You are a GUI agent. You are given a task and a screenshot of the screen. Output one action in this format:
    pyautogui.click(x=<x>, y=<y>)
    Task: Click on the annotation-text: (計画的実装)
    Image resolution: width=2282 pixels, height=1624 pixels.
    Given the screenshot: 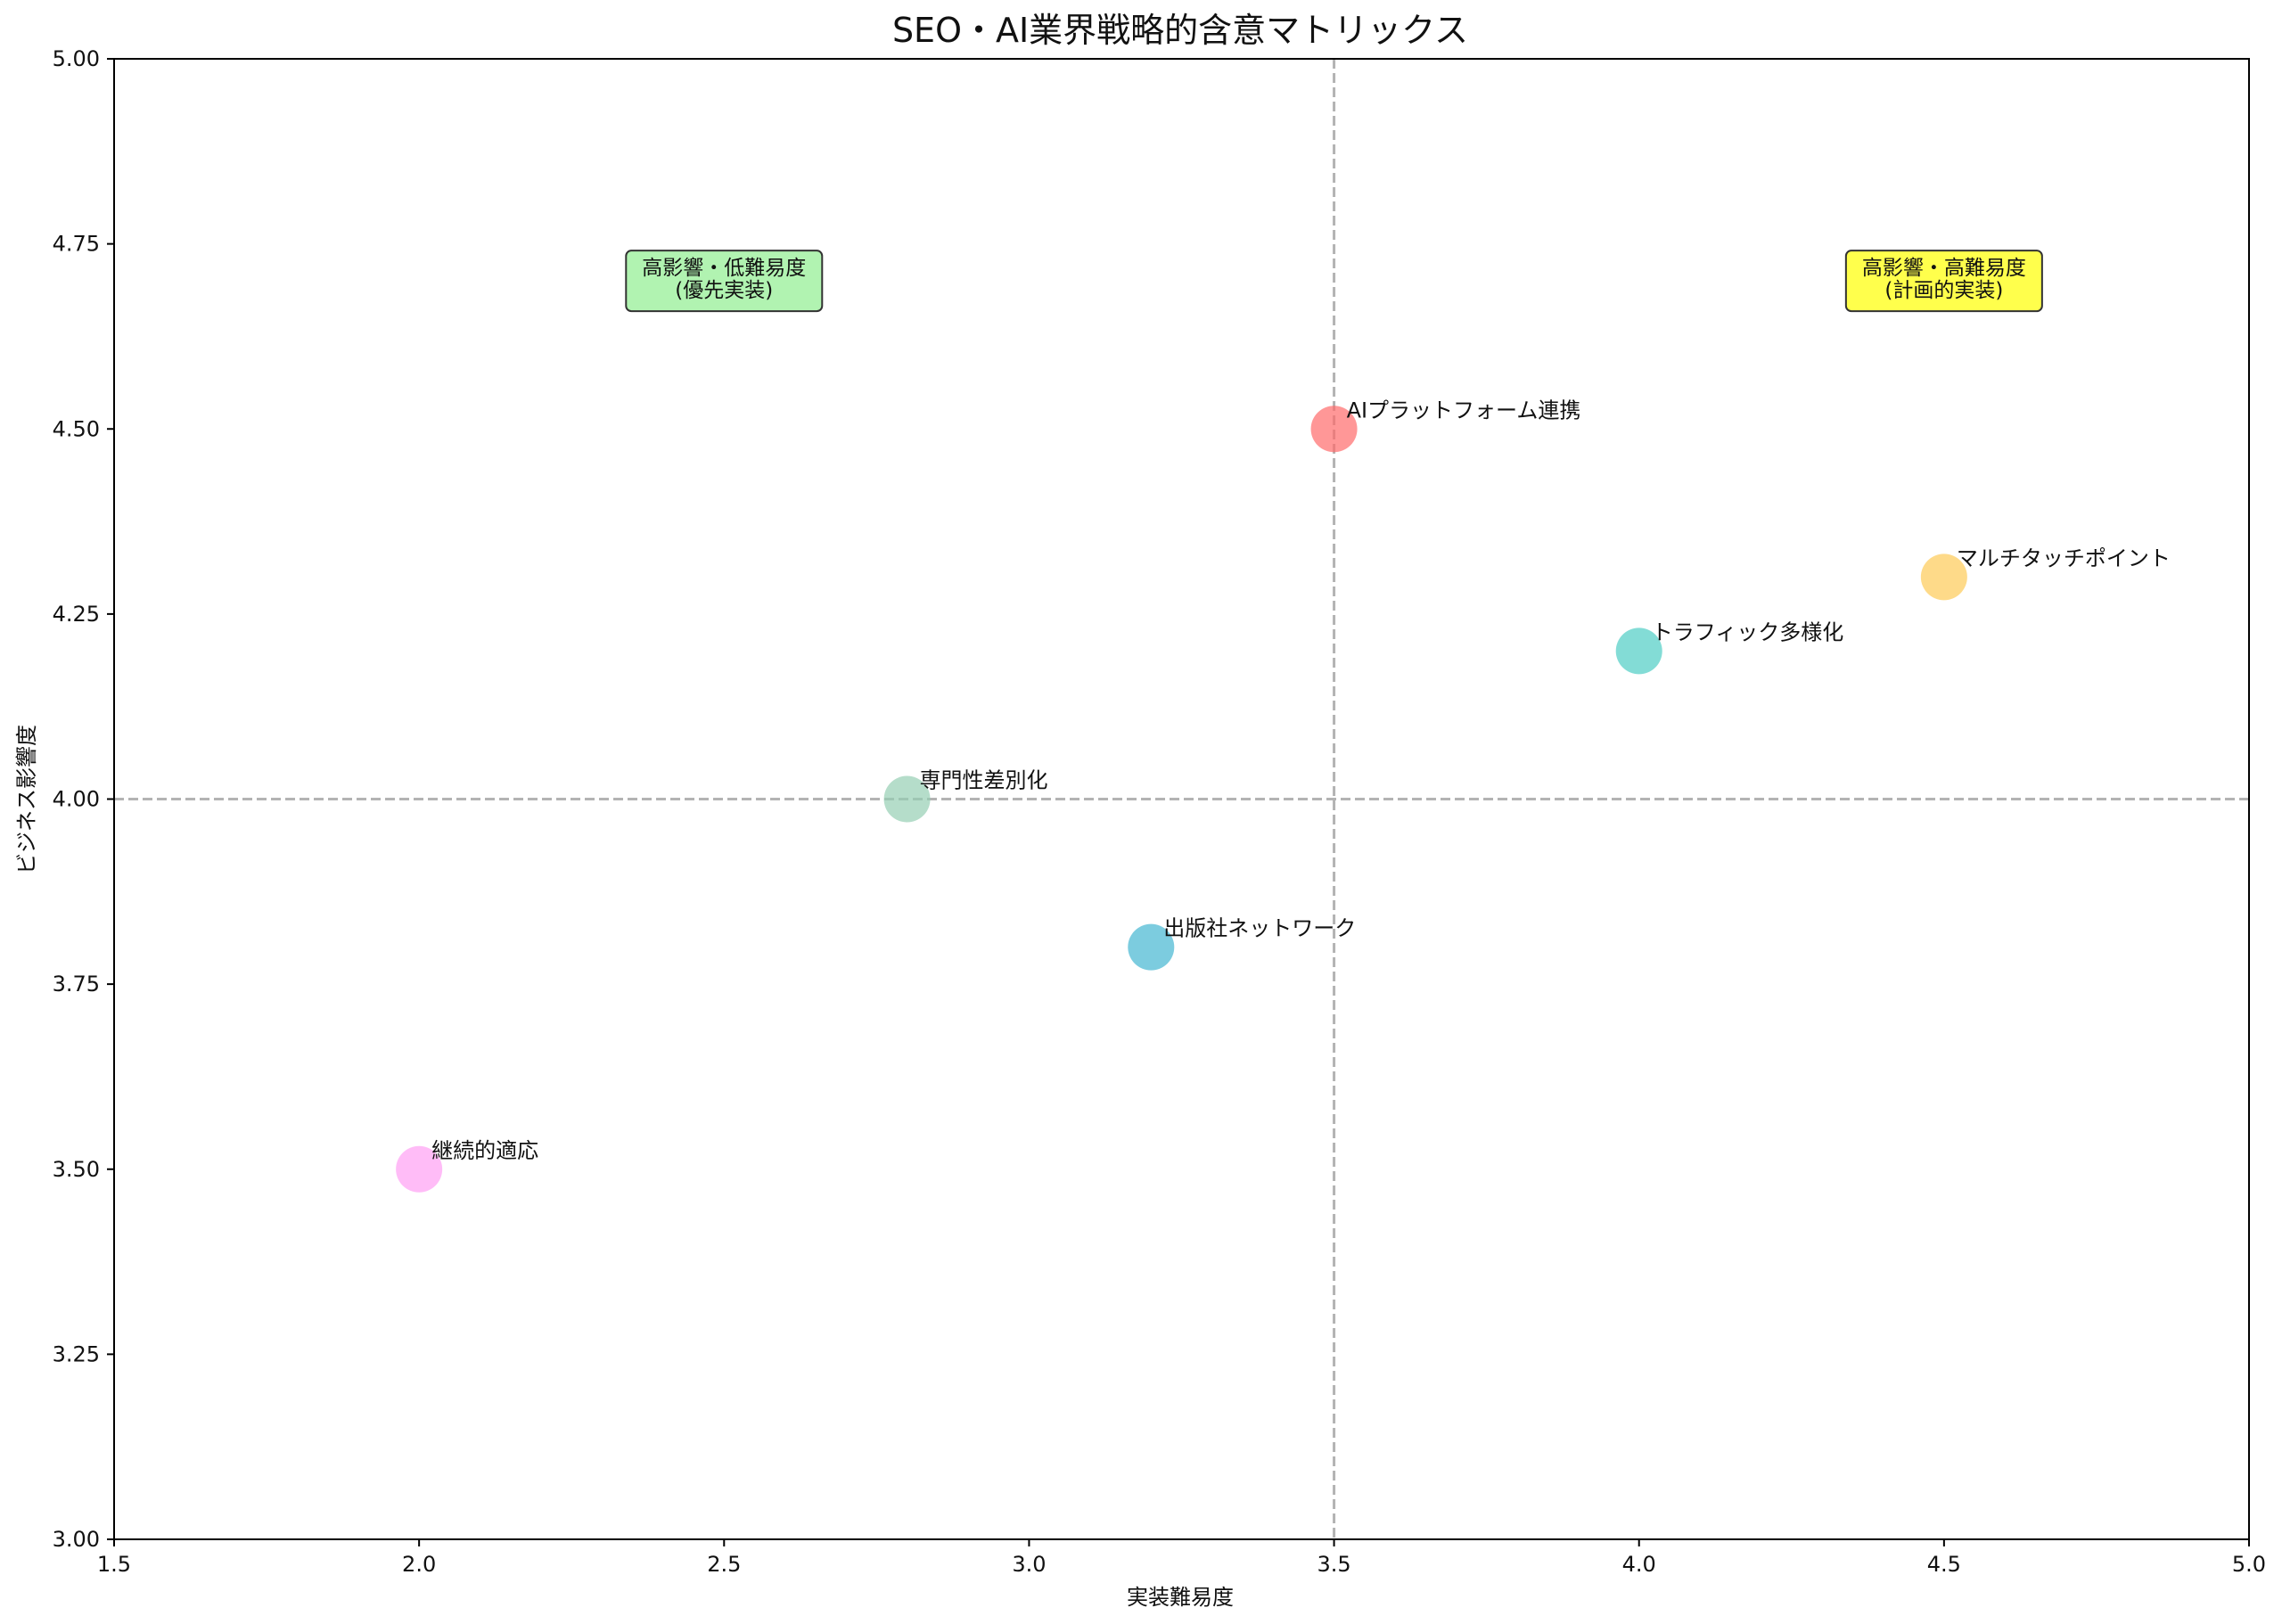 What is the action you would take?
    pyautogui.click(x=1943, y=290)
    